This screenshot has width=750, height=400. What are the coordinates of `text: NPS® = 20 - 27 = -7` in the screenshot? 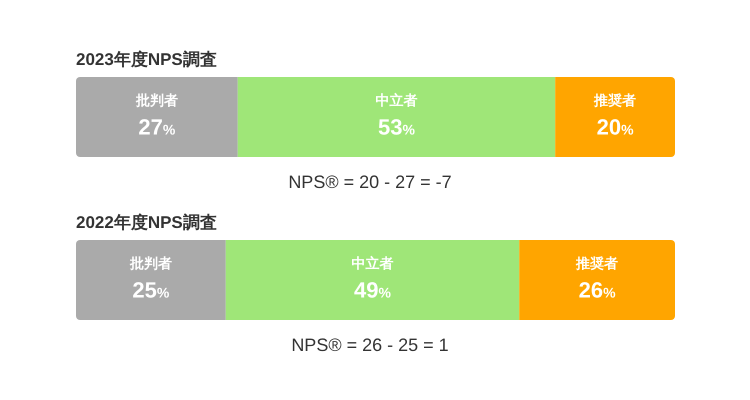 It's located at (370, 182).